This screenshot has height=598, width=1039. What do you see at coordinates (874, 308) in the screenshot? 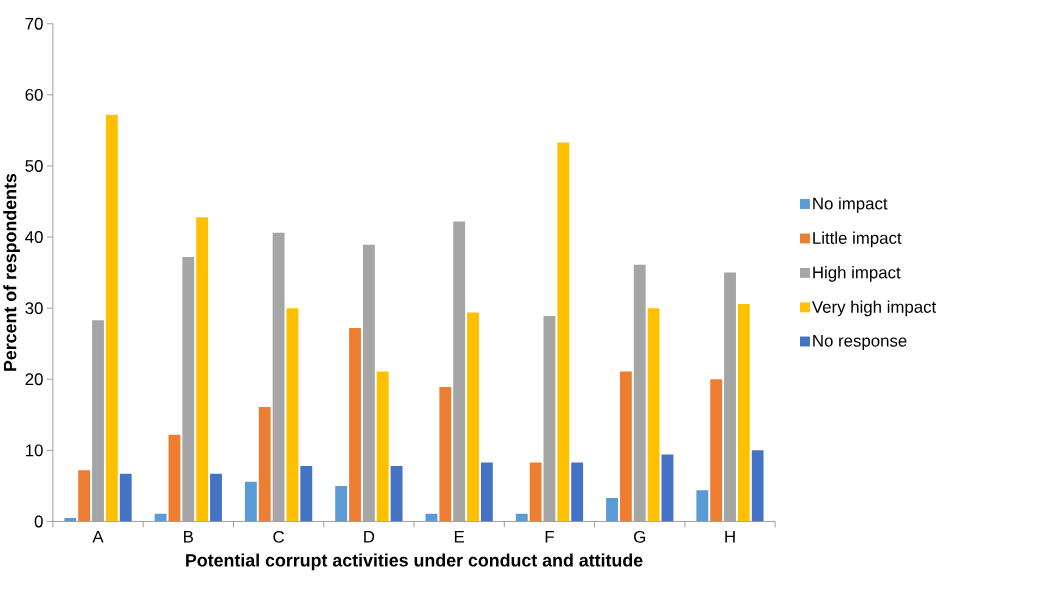
I see `legend-label: Very high impact` at bounding box center [874, 308].